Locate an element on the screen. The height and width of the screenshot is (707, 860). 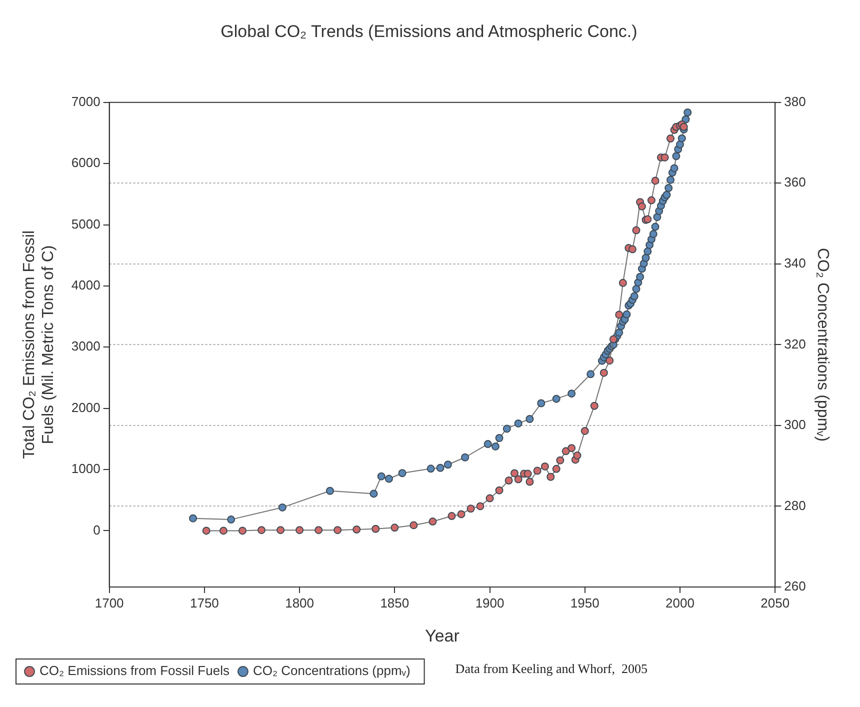
y2-tick-label: 320 is located at coordinates (795, 344).